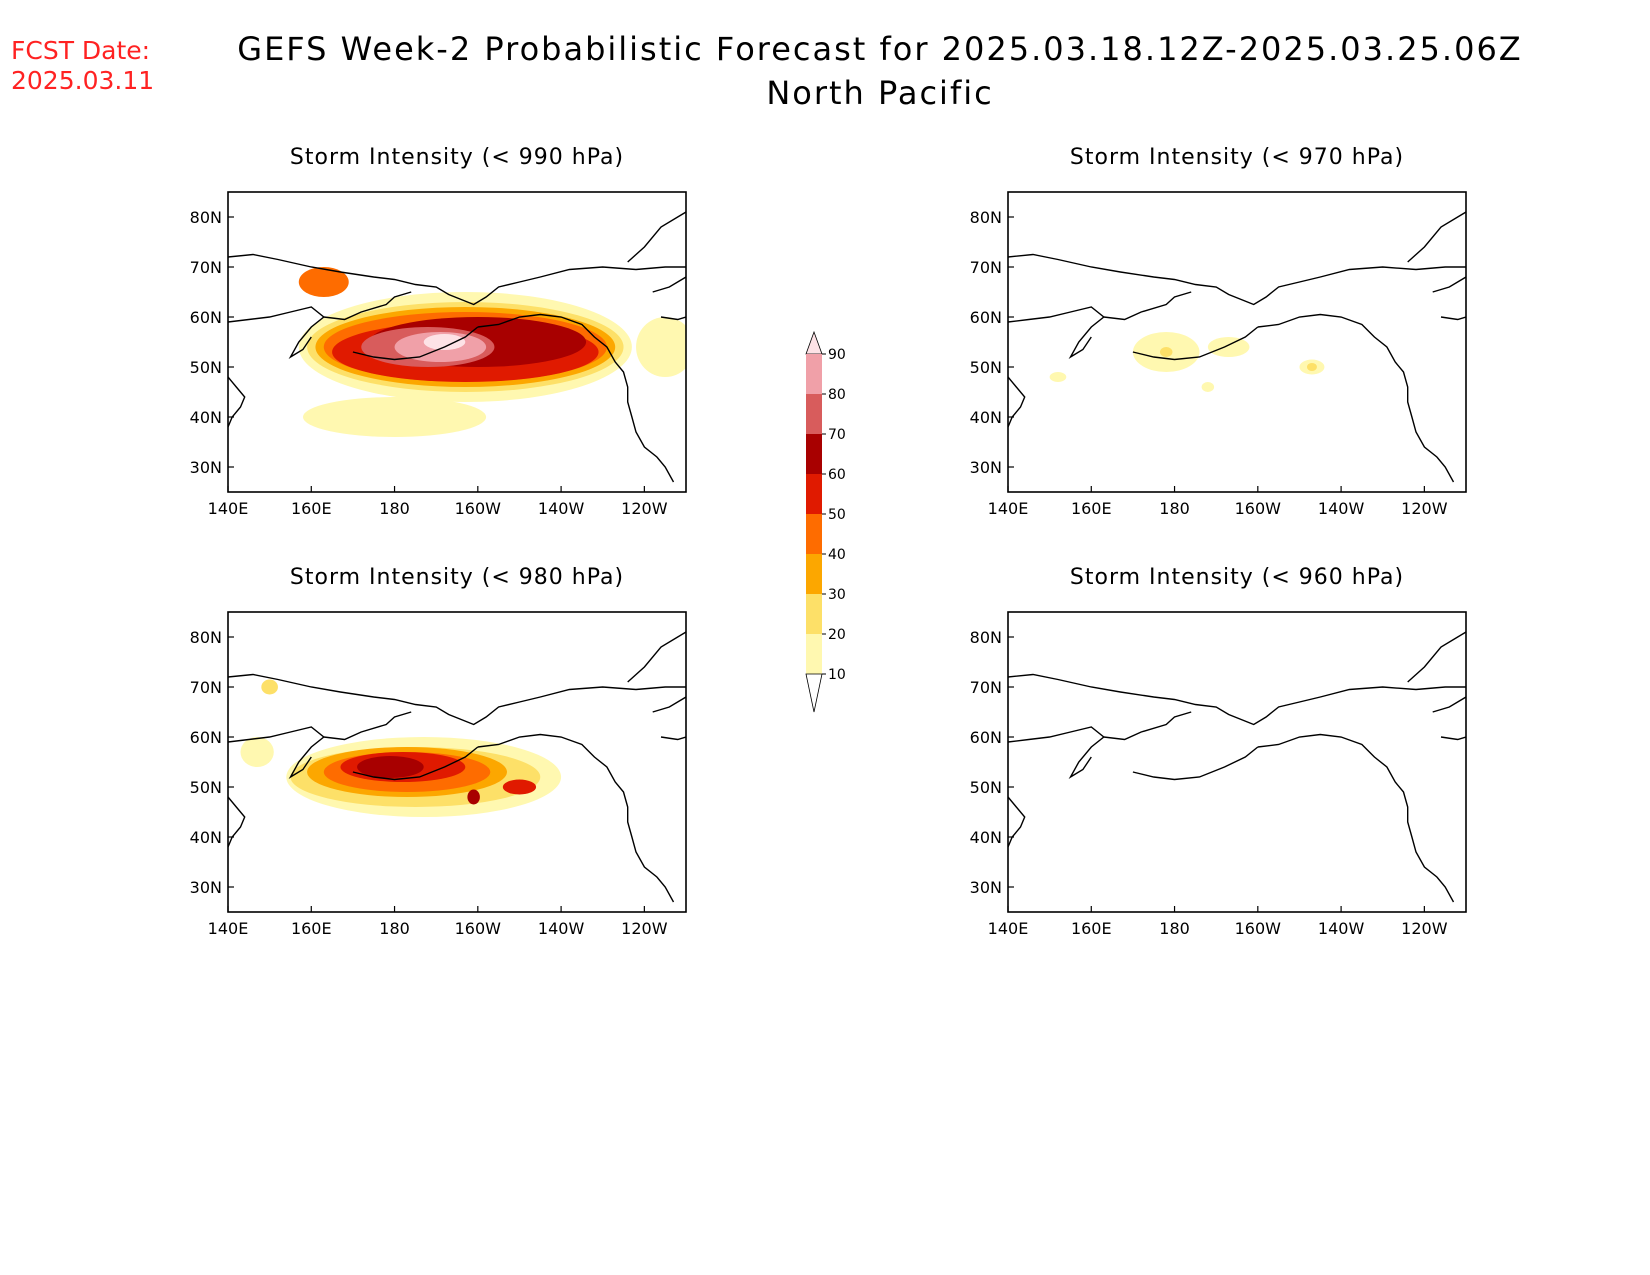 This screenshot has height=1275, width=1650. I want to click on forecast-date-caption: FCST Date:, so click(81, 50).